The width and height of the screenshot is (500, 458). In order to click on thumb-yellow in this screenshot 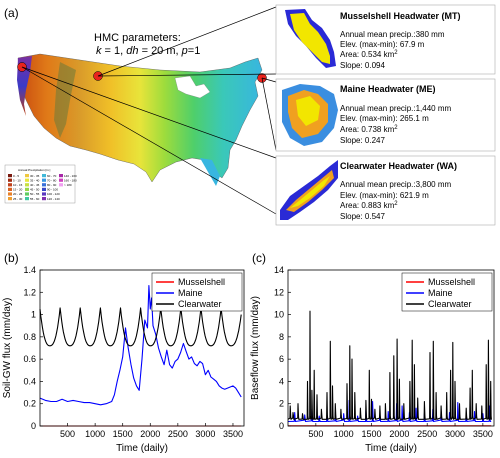, I will do `click(310, 192)`.